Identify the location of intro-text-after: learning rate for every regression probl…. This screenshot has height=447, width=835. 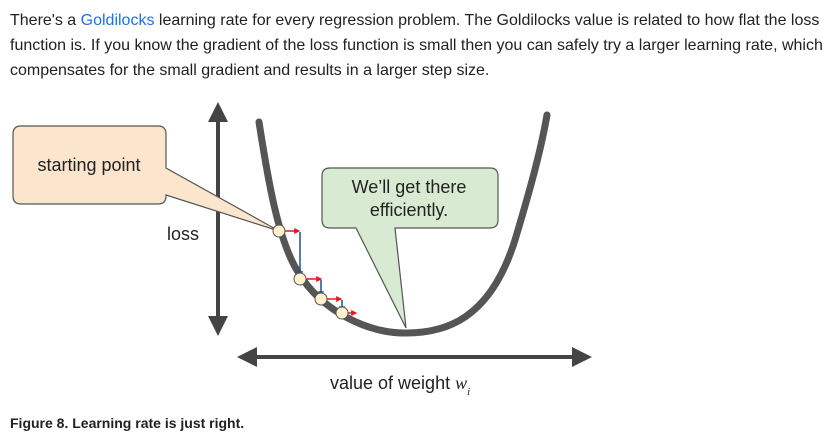
(416, 45).